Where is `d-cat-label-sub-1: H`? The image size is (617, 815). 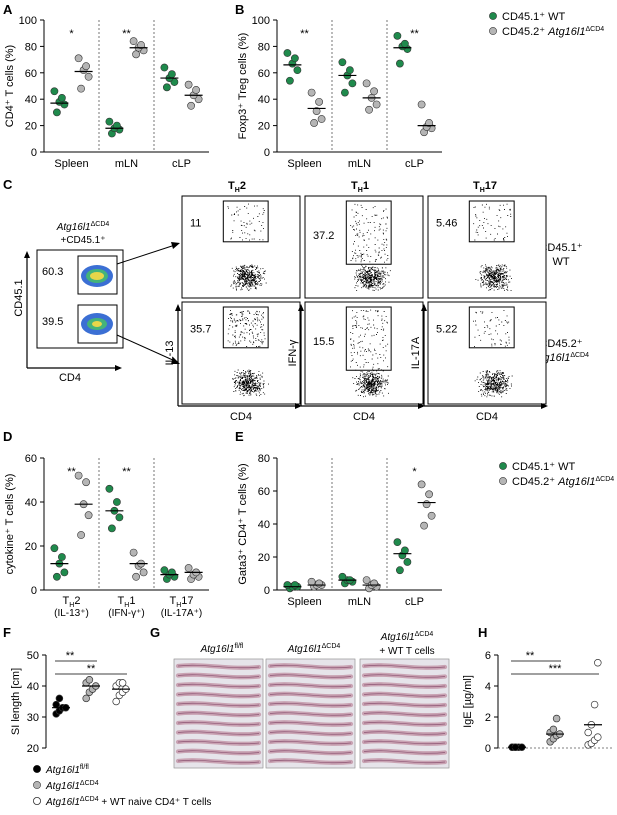 d-cat-label-sub-1: H is located at coordinates (126, 605).